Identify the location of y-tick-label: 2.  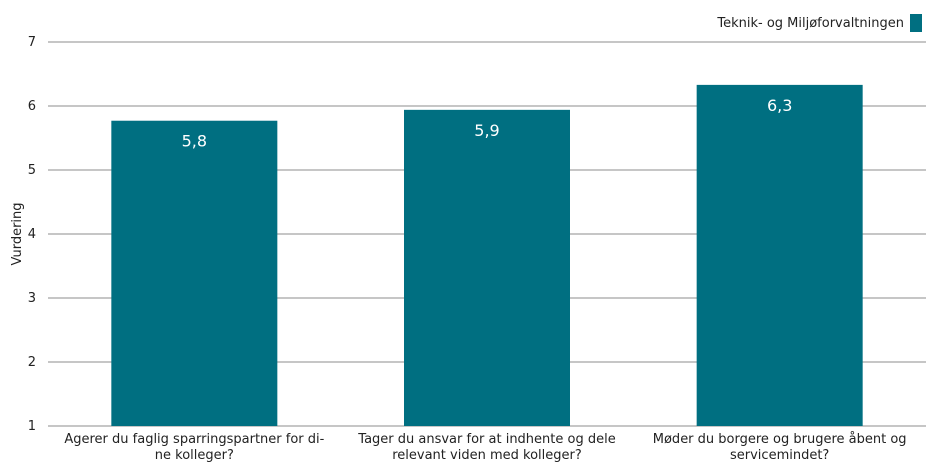
(32, 362).